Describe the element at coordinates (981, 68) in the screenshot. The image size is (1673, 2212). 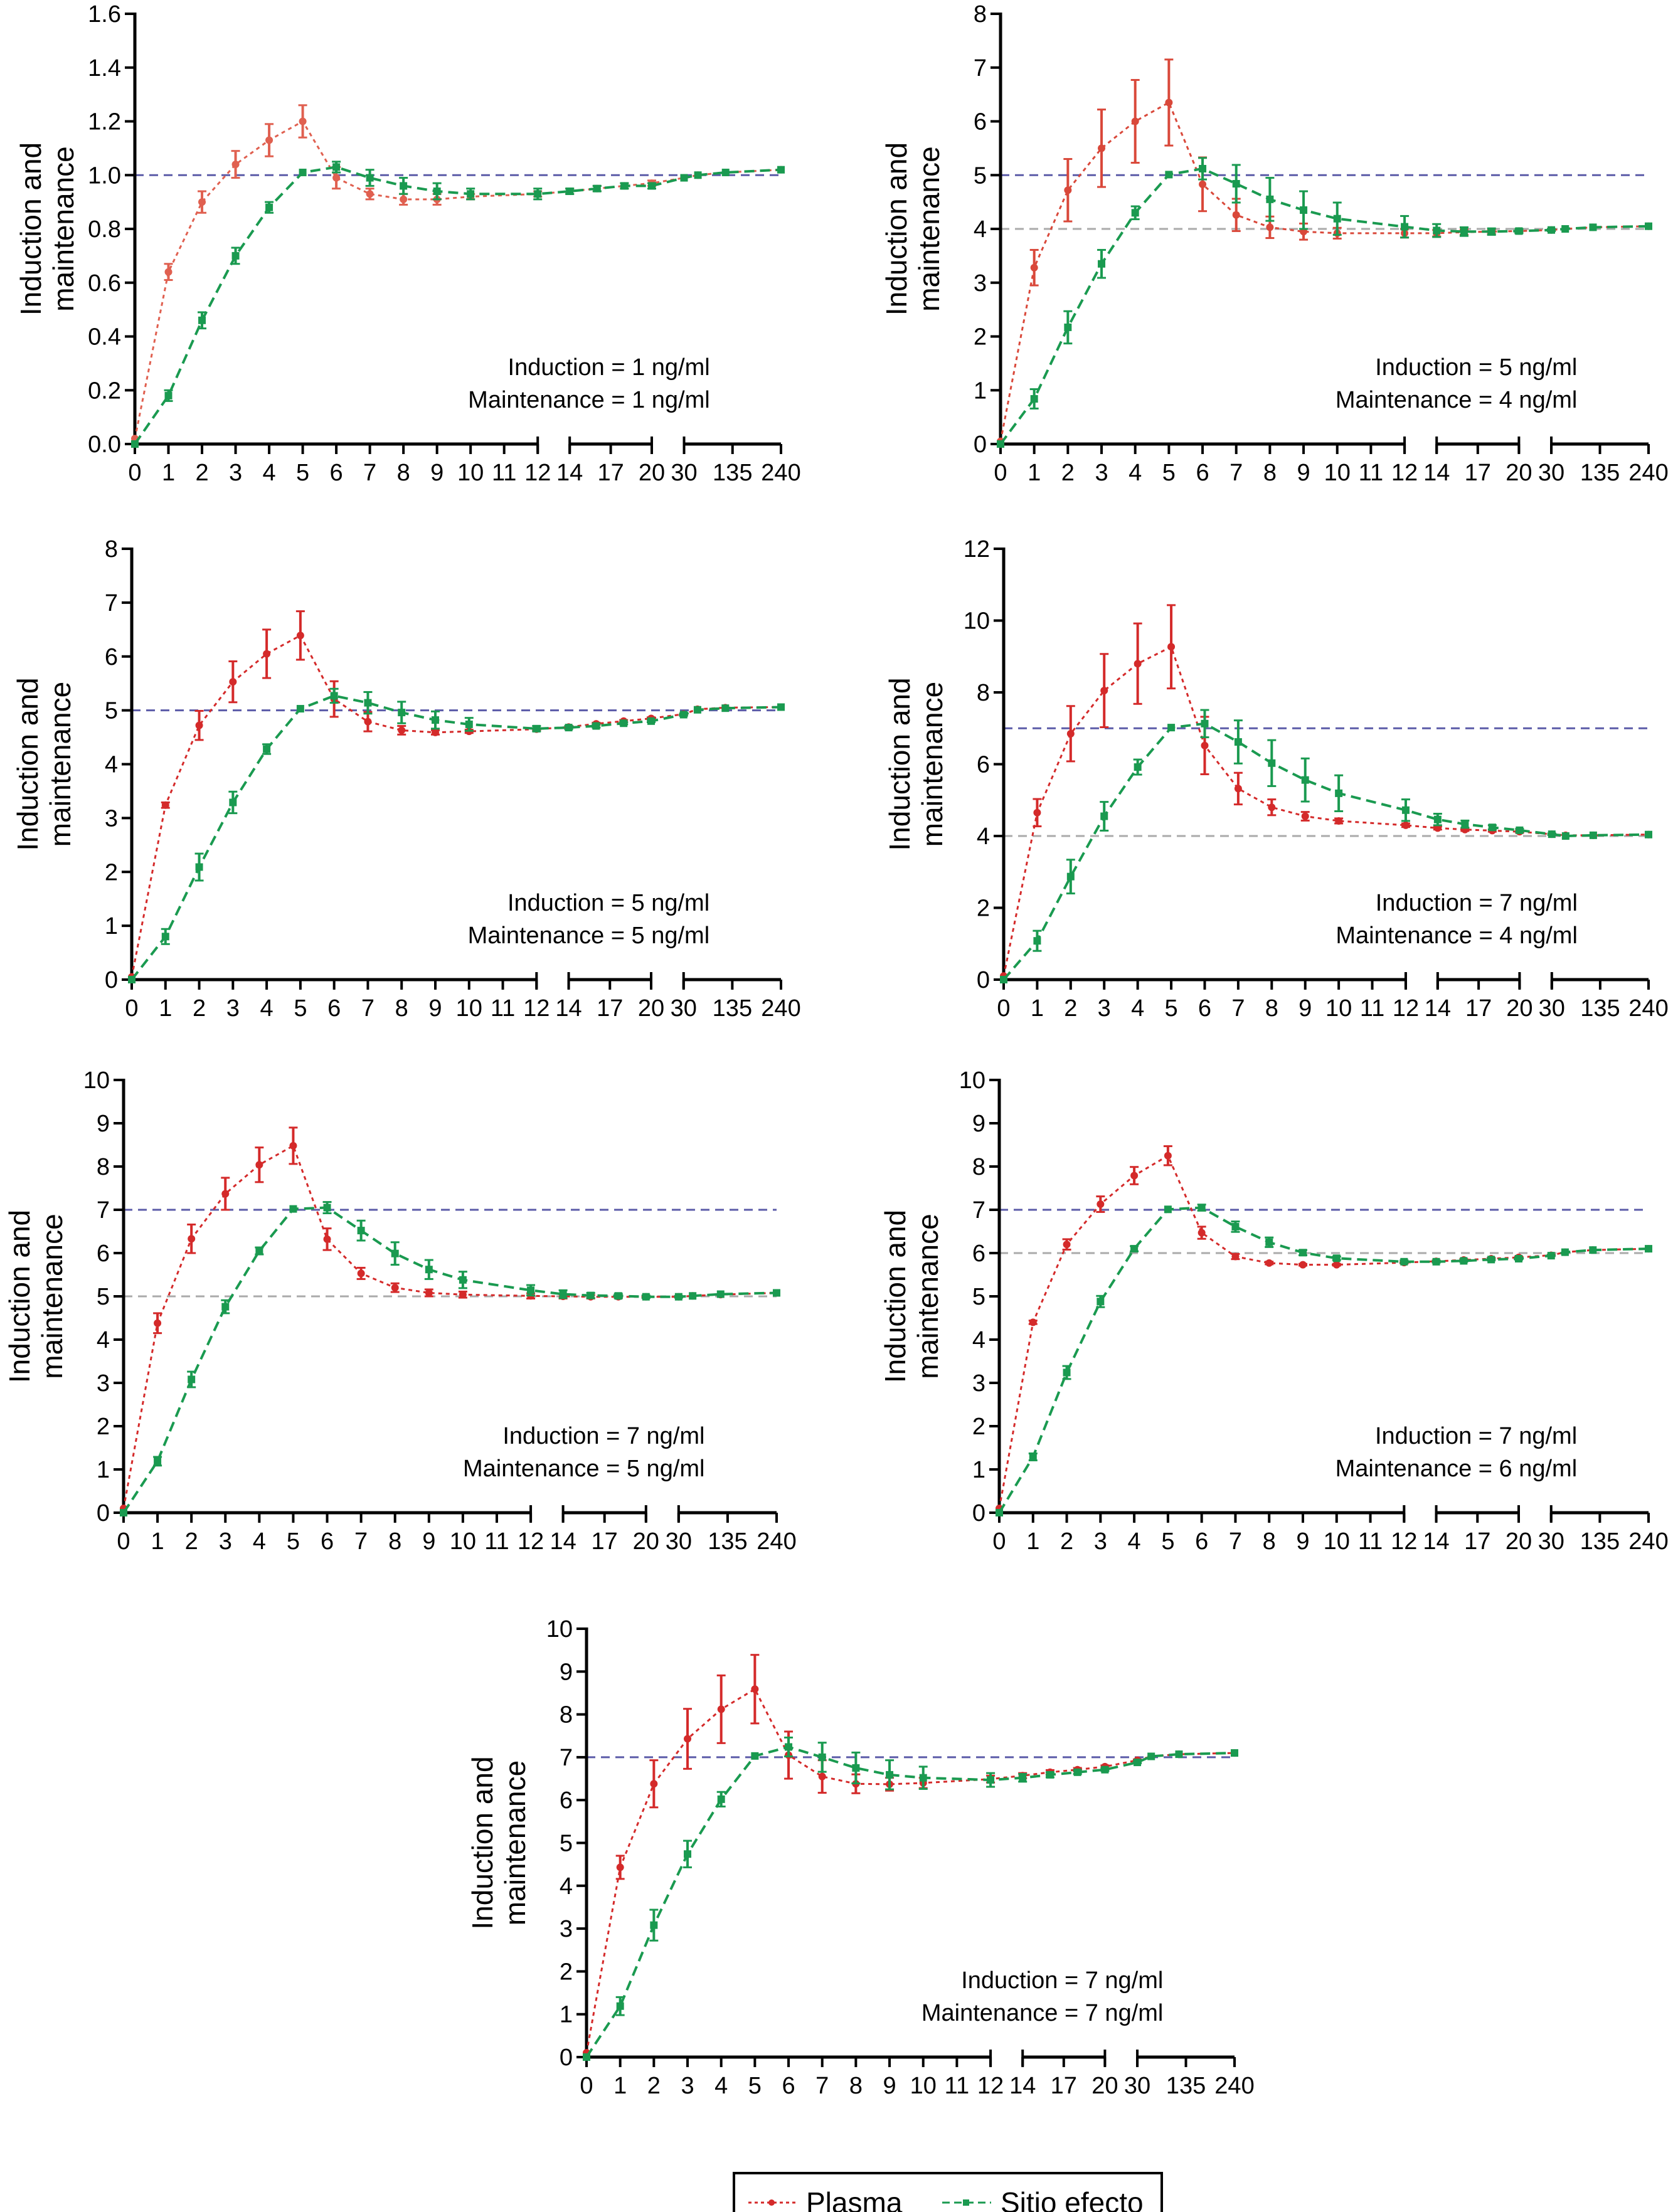
I see `y-tick-label: 7` at that location.